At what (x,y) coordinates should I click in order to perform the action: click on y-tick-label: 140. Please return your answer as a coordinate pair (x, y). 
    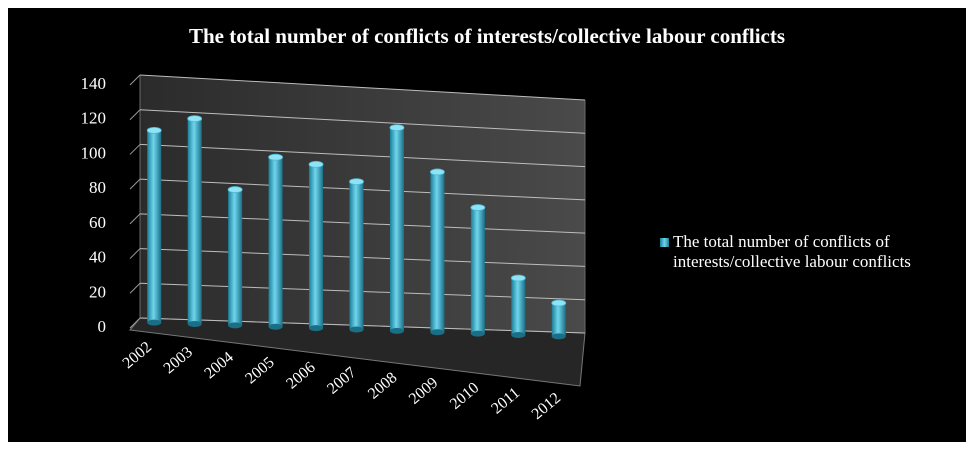
    Looking at the image, I should click on (94, 83).